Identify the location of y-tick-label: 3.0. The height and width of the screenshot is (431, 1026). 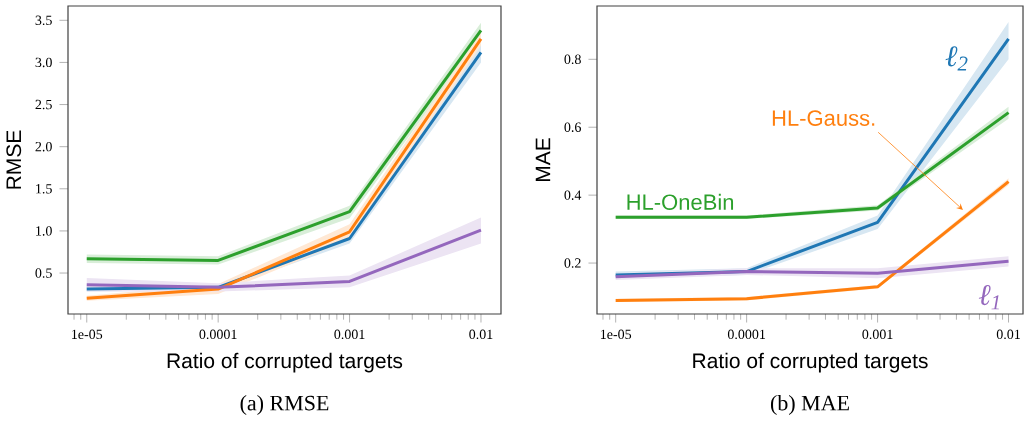
(43, 62).